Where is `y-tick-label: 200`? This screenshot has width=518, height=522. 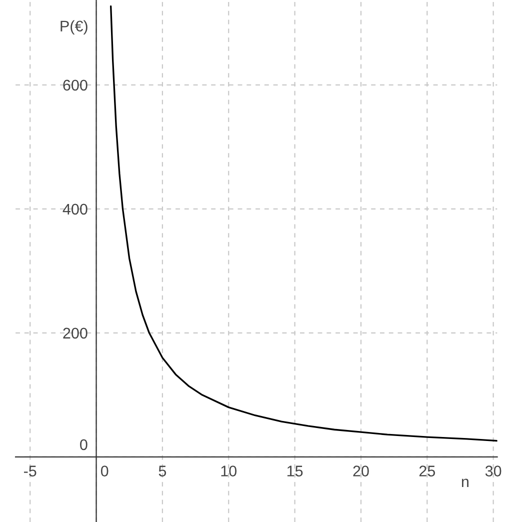 y-tick-label: 200 is located at coordinates (75, 333).